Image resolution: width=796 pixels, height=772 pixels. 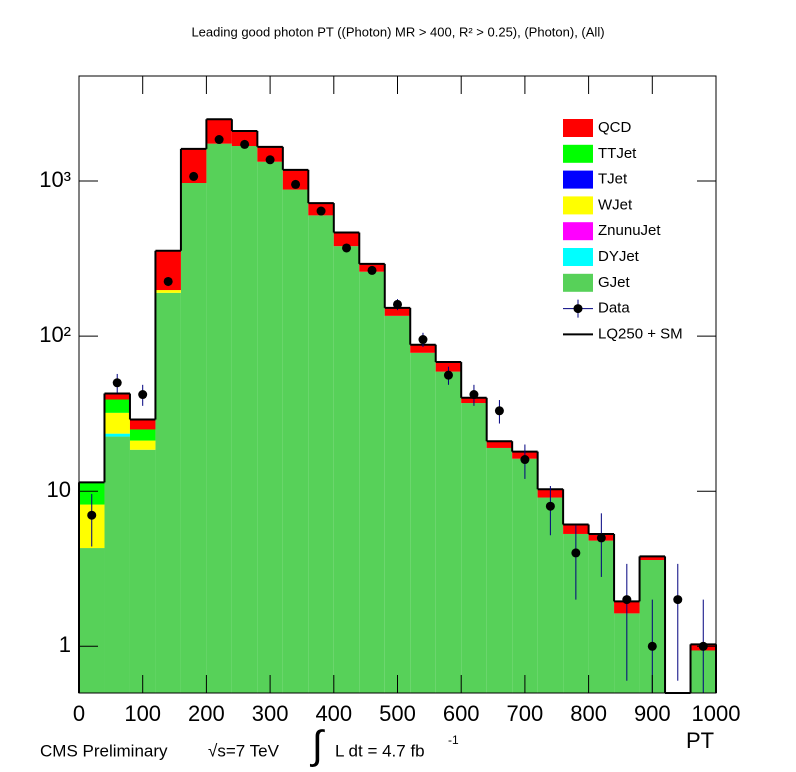 I want to click on y-tick-label: 10³, so click(x=55, y=179).